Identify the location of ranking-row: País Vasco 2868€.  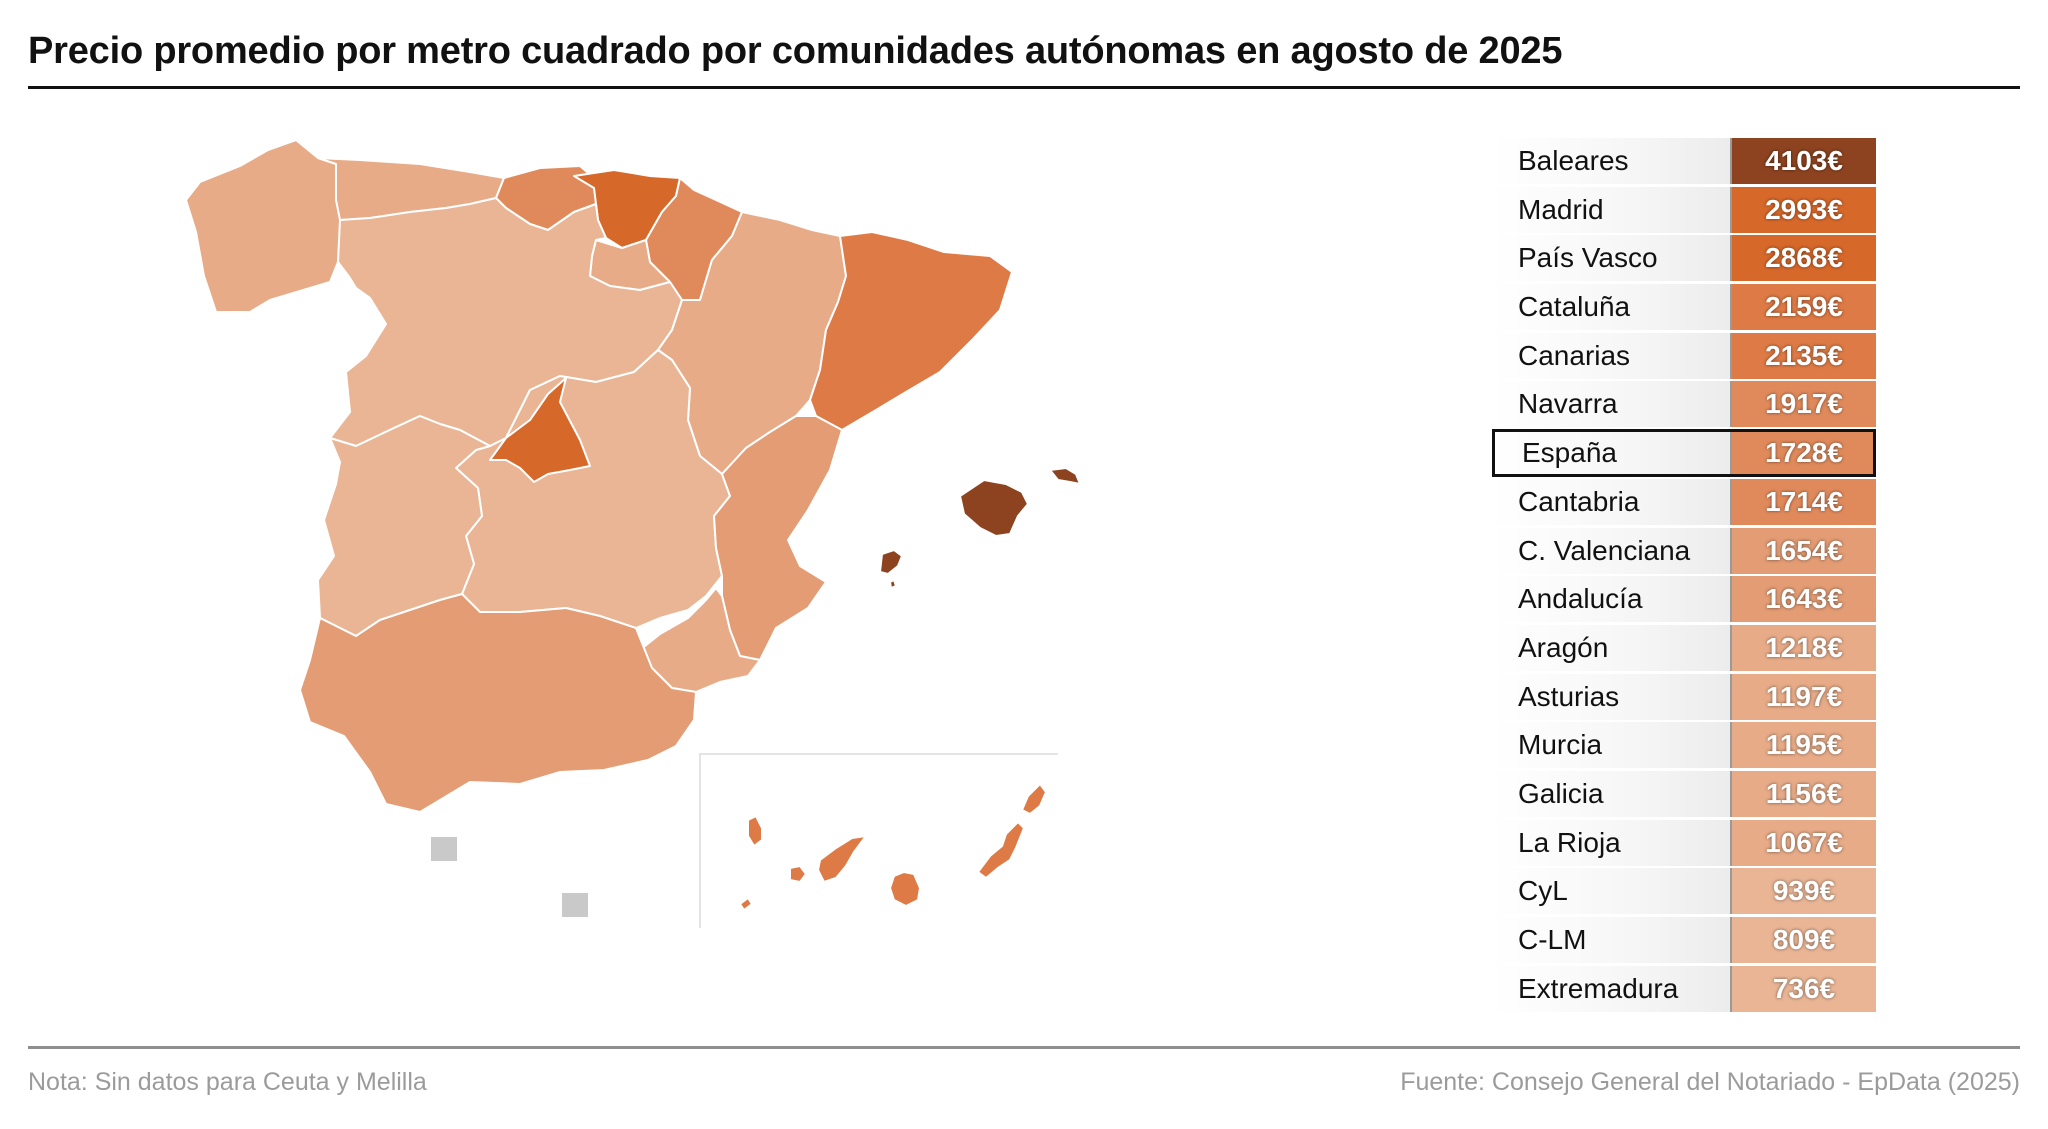
(1684, 258).